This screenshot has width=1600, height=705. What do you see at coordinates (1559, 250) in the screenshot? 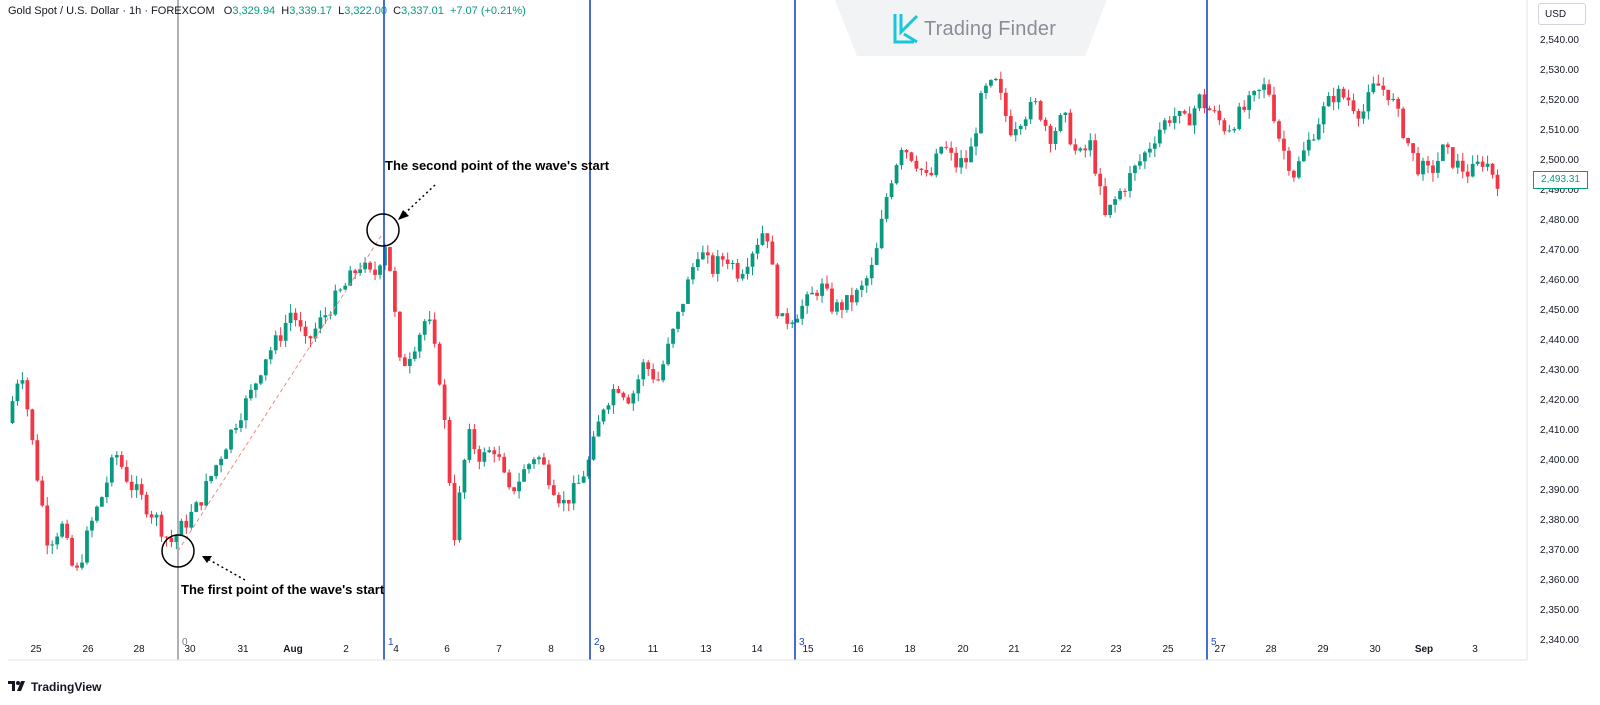
I see `price-tick-label: 2,470.00` at bounding box center [1559, 250].